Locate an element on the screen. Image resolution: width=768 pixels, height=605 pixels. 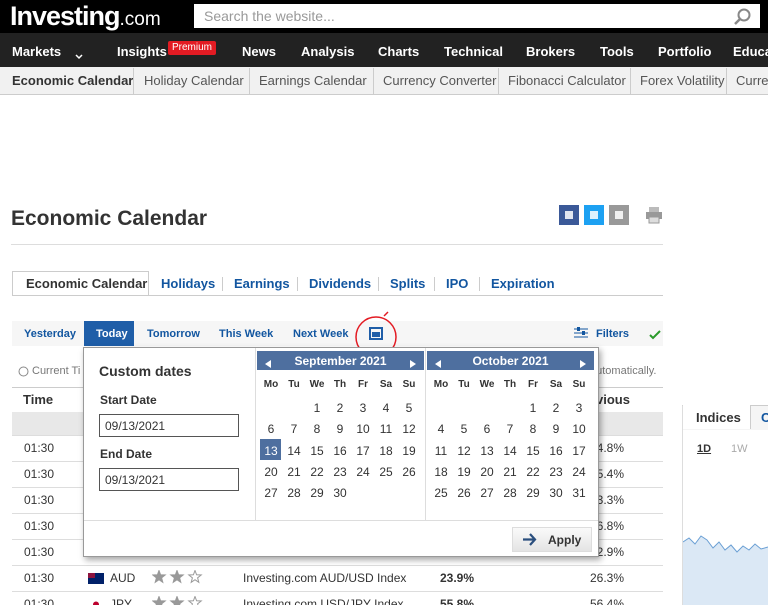
sub-nav-item: Curre is located at coordinates (752, 80).